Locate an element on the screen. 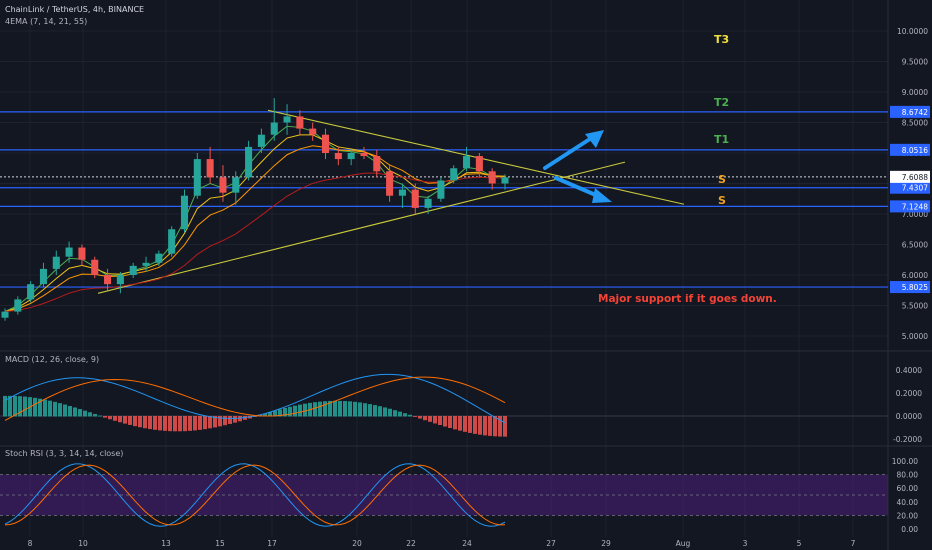  down-arrow-head is located at coordinates (602, 195).